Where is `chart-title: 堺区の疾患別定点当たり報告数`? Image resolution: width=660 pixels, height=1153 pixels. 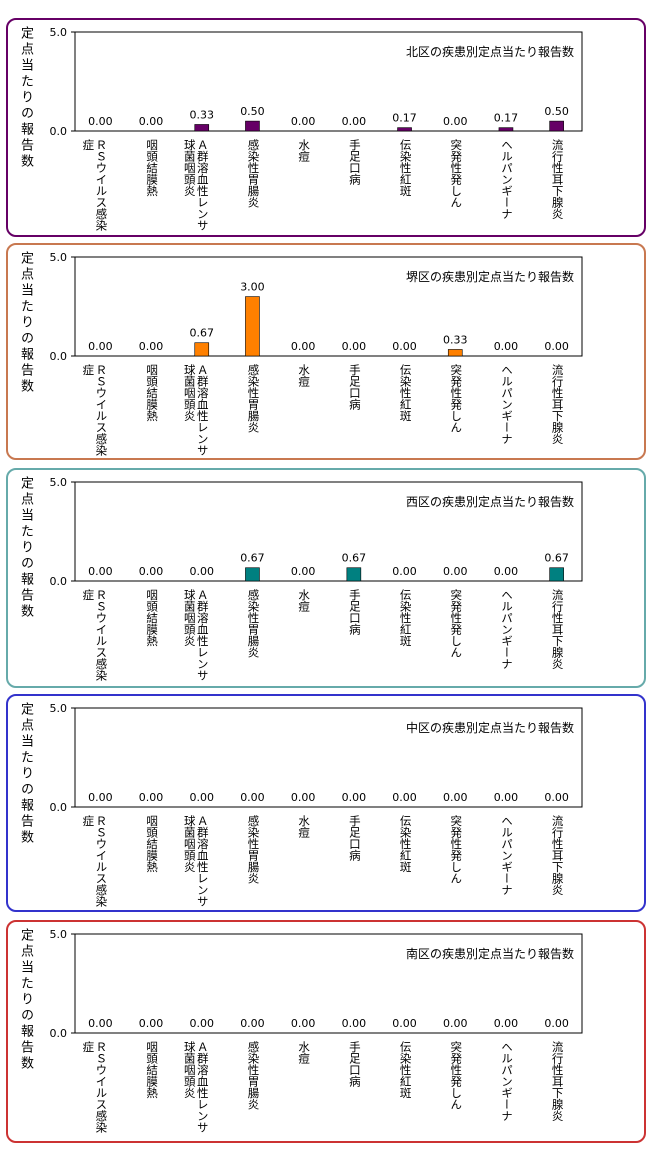 chart-title: 堺区の疾患別定点当たり報告数 is located at coordinates (490, 276).